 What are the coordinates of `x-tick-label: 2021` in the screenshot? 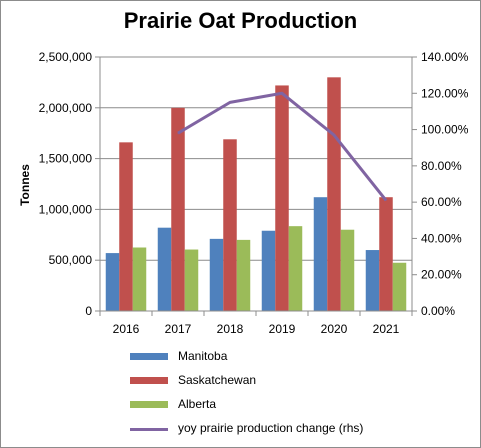 It's located at (386, 329).